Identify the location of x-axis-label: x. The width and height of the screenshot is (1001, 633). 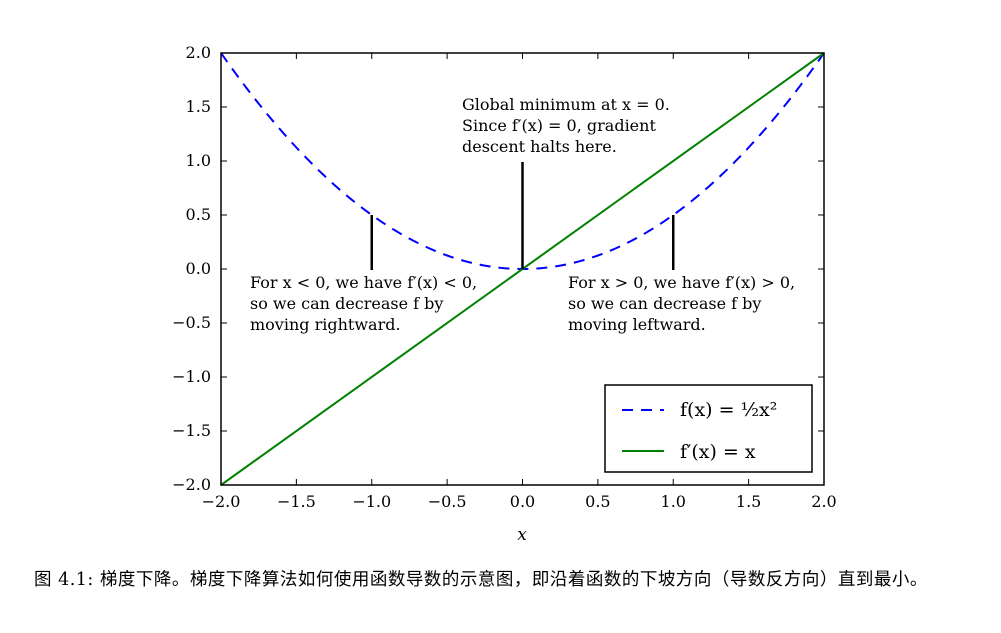
(522, 535).